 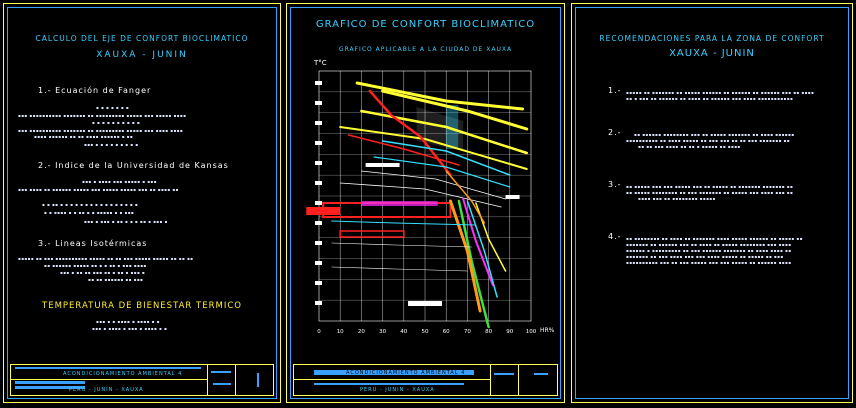 I want to click on title-block-1-course: ACONDICIONAMIENTO AMBIENTAL 4, so click(x=123, y=374).